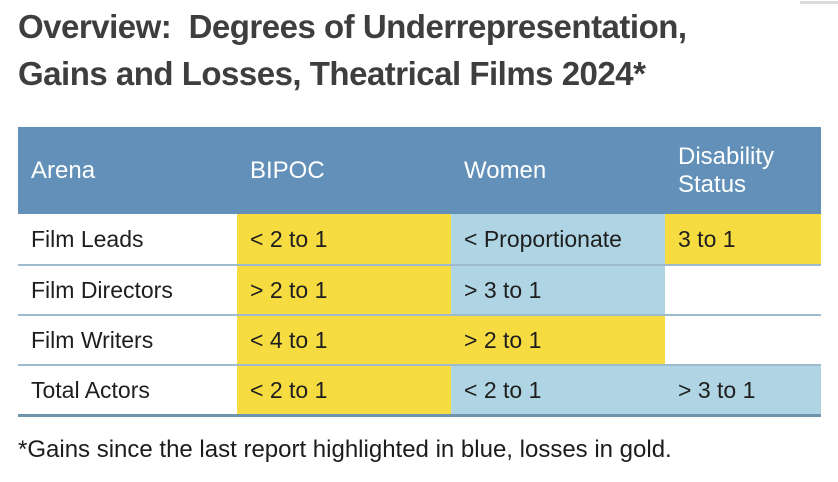 The image size is (838, 482). Describe the element at coordinates (63, 170) in the screenshot. I see `column-header-arena: Arena` at that location.